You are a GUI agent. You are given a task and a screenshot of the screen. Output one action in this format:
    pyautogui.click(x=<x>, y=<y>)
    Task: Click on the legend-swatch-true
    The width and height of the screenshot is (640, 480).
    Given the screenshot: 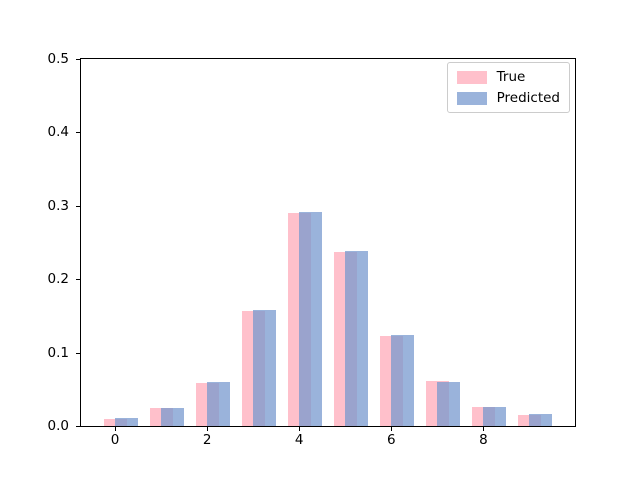 What is the action you would take?
    pyautogui.click(x=471, y=77)
    